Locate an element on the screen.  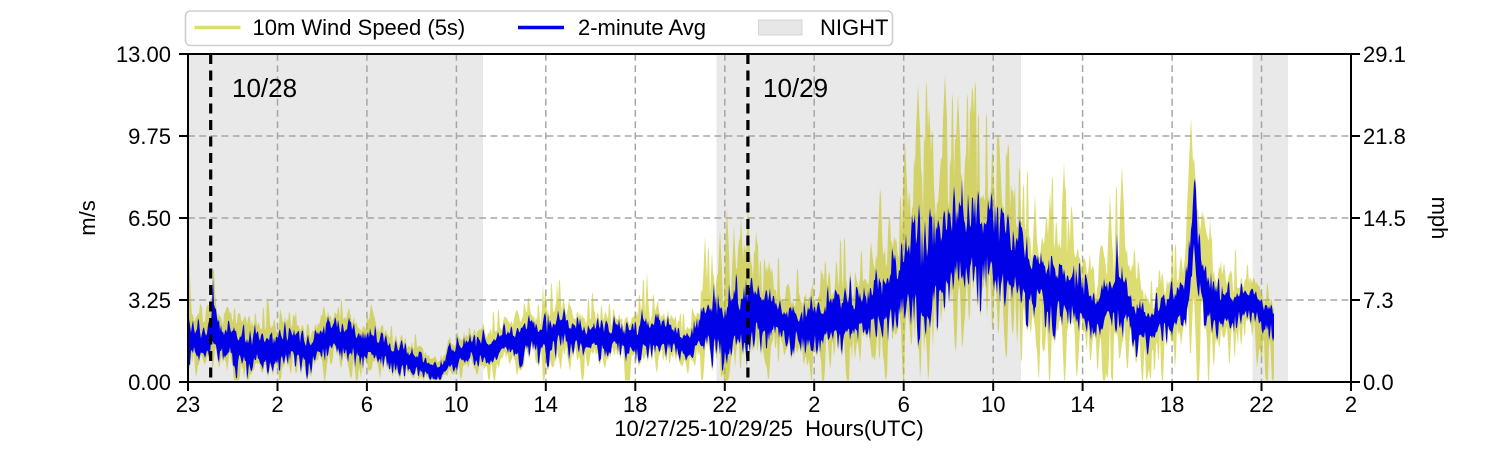
svg-text: 23 is located at coordinates (188, 404).